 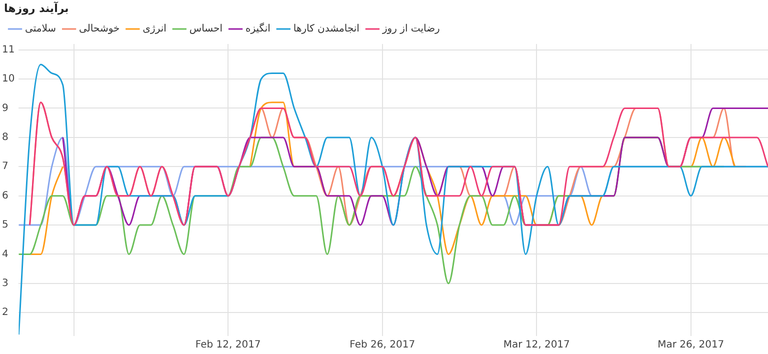 What do you see at coordinates (410, 29) in the screenshot?
I see `legend-label: رضایت از روز` at bounding box center [410, 29].